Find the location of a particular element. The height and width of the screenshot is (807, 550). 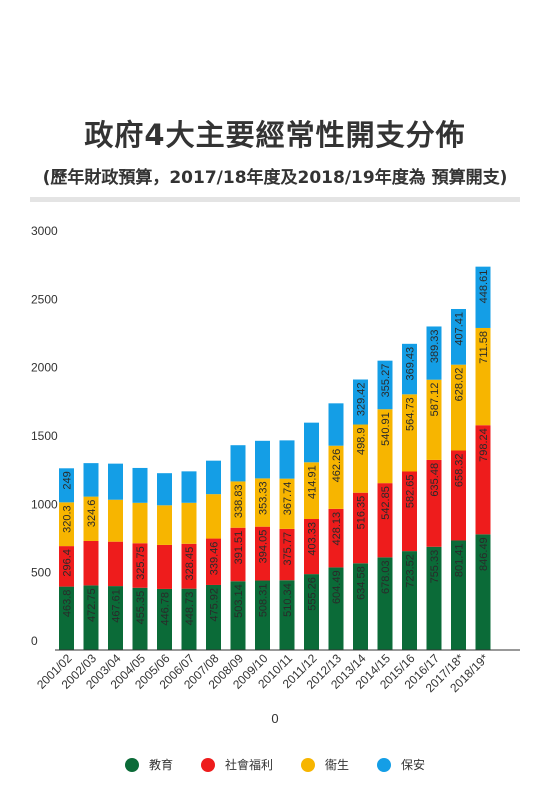

data-label: 503.14 is located at coordinates (239, 601).